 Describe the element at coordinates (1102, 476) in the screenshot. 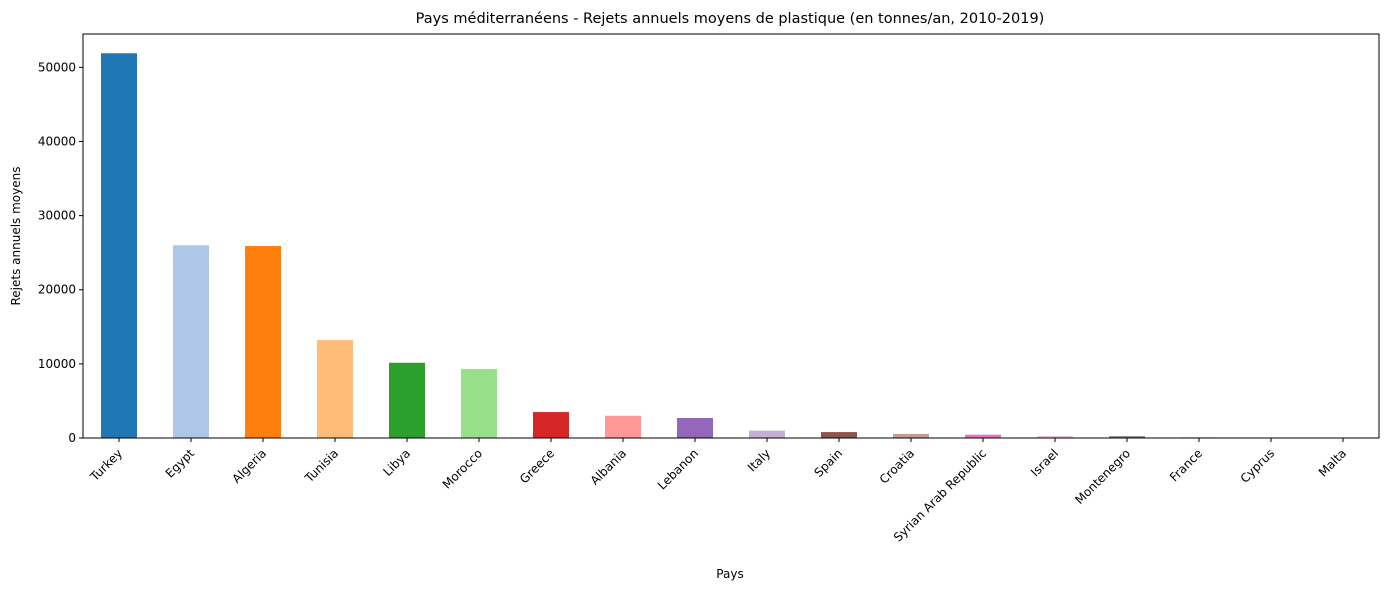

I see `x-tick-label: Montenegro` at that location.